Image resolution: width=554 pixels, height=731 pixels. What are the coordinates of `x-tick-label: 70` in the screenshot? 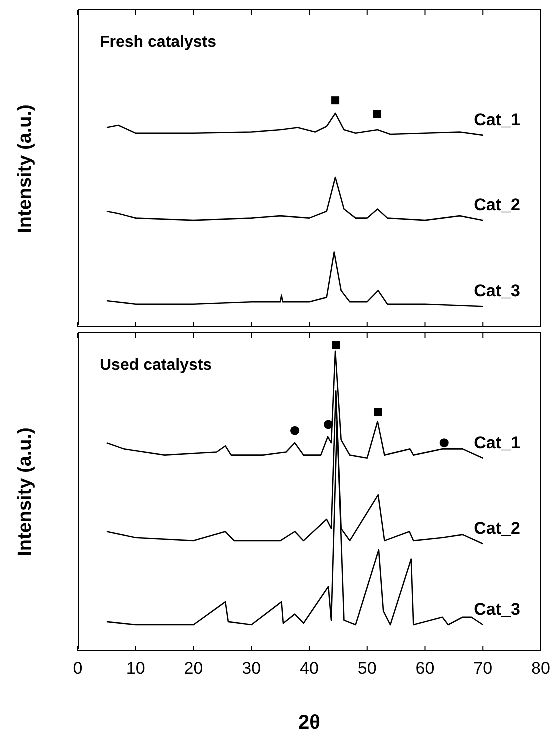 It's located at (483, 668).